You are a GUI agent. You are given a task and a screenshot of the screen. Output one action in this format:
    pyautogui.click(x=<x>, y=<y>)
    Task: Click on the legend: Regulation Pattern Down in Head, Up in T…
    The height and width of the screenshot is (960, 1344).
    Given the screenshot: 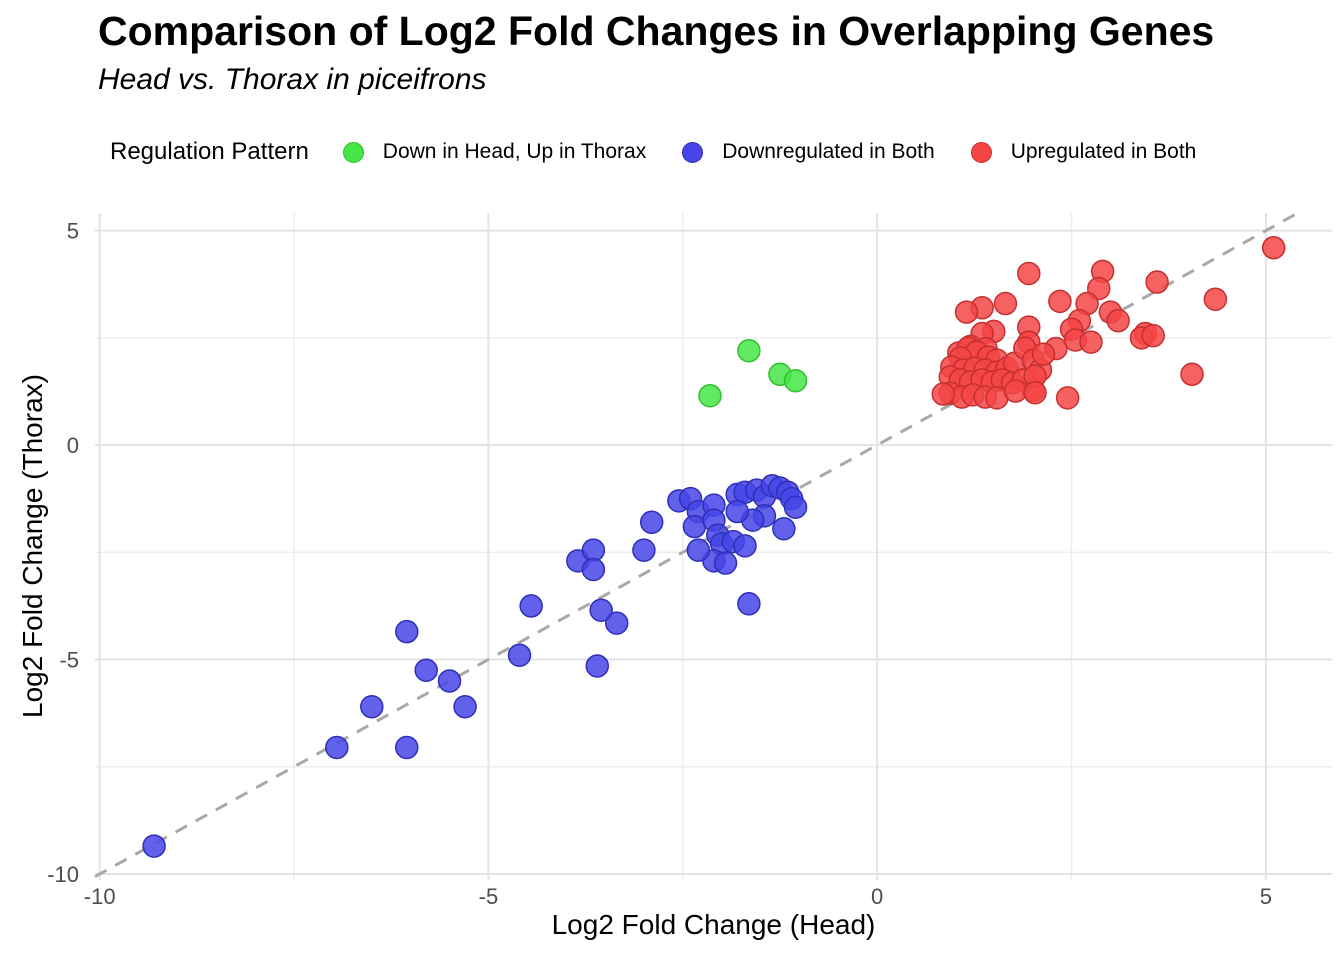 What is the action you would take?
    pyautogui.click(x=653, y=152)
    